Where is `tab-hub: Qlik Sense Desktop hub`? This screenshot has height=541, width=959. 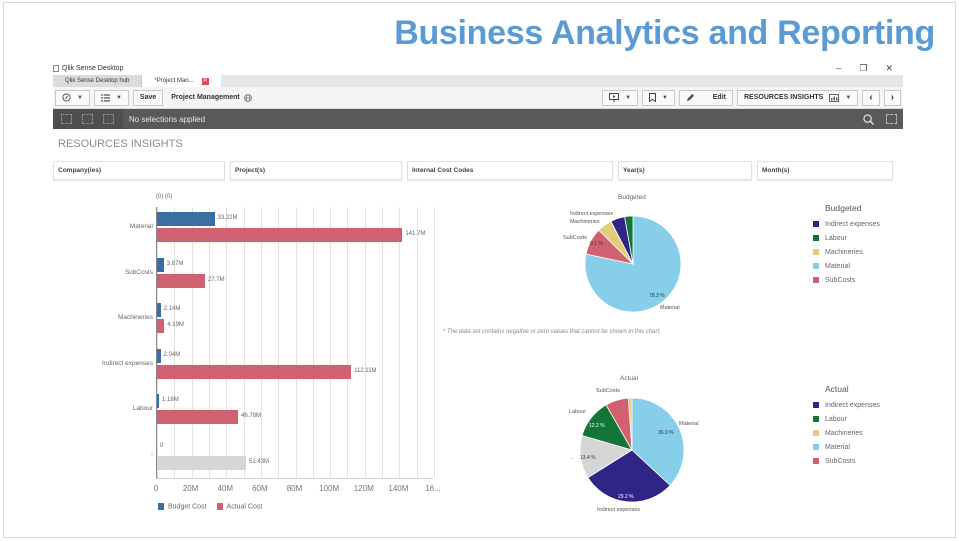
tab-hub: Qlik Sense Desktop hub is located at coordinates (98, 81).